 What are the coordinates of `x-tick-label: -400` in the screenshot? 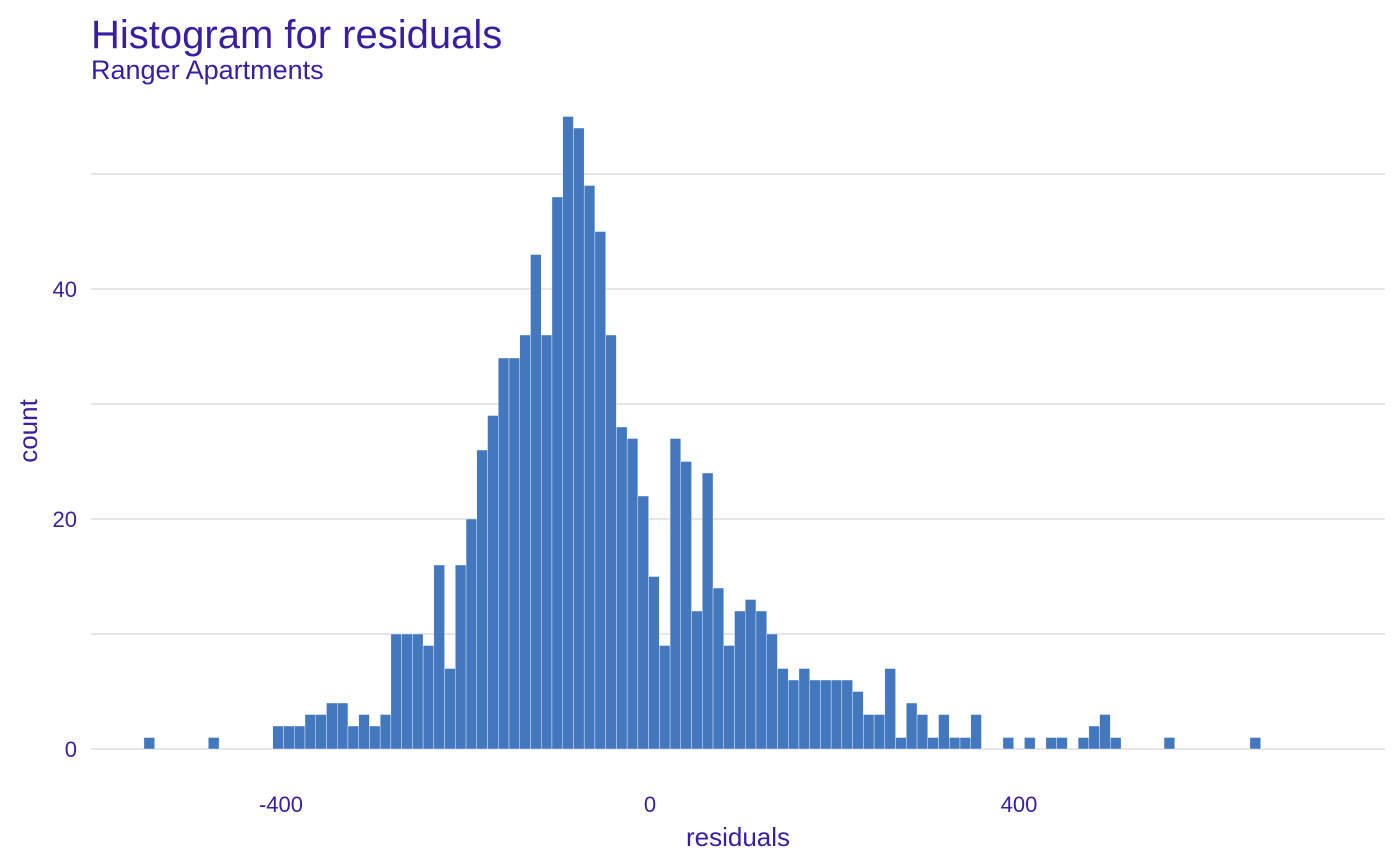 It's located at (281, 804).